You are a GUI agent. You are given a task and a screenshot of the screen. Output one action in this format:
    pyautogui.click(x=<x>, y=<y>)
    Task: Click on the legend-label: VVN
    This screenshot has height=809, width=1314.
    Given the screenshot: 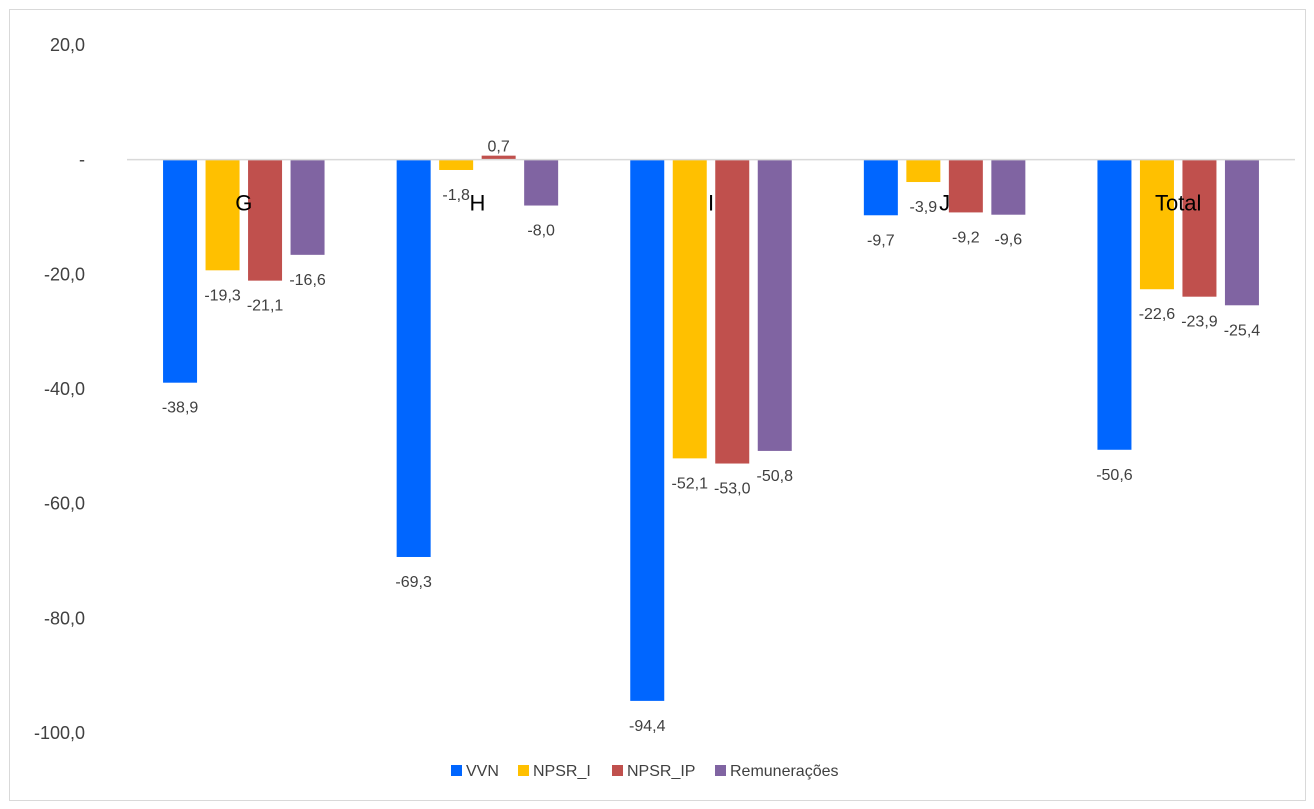 What is the action you would take?
    pyautogui.click(x=482, y=771)
    